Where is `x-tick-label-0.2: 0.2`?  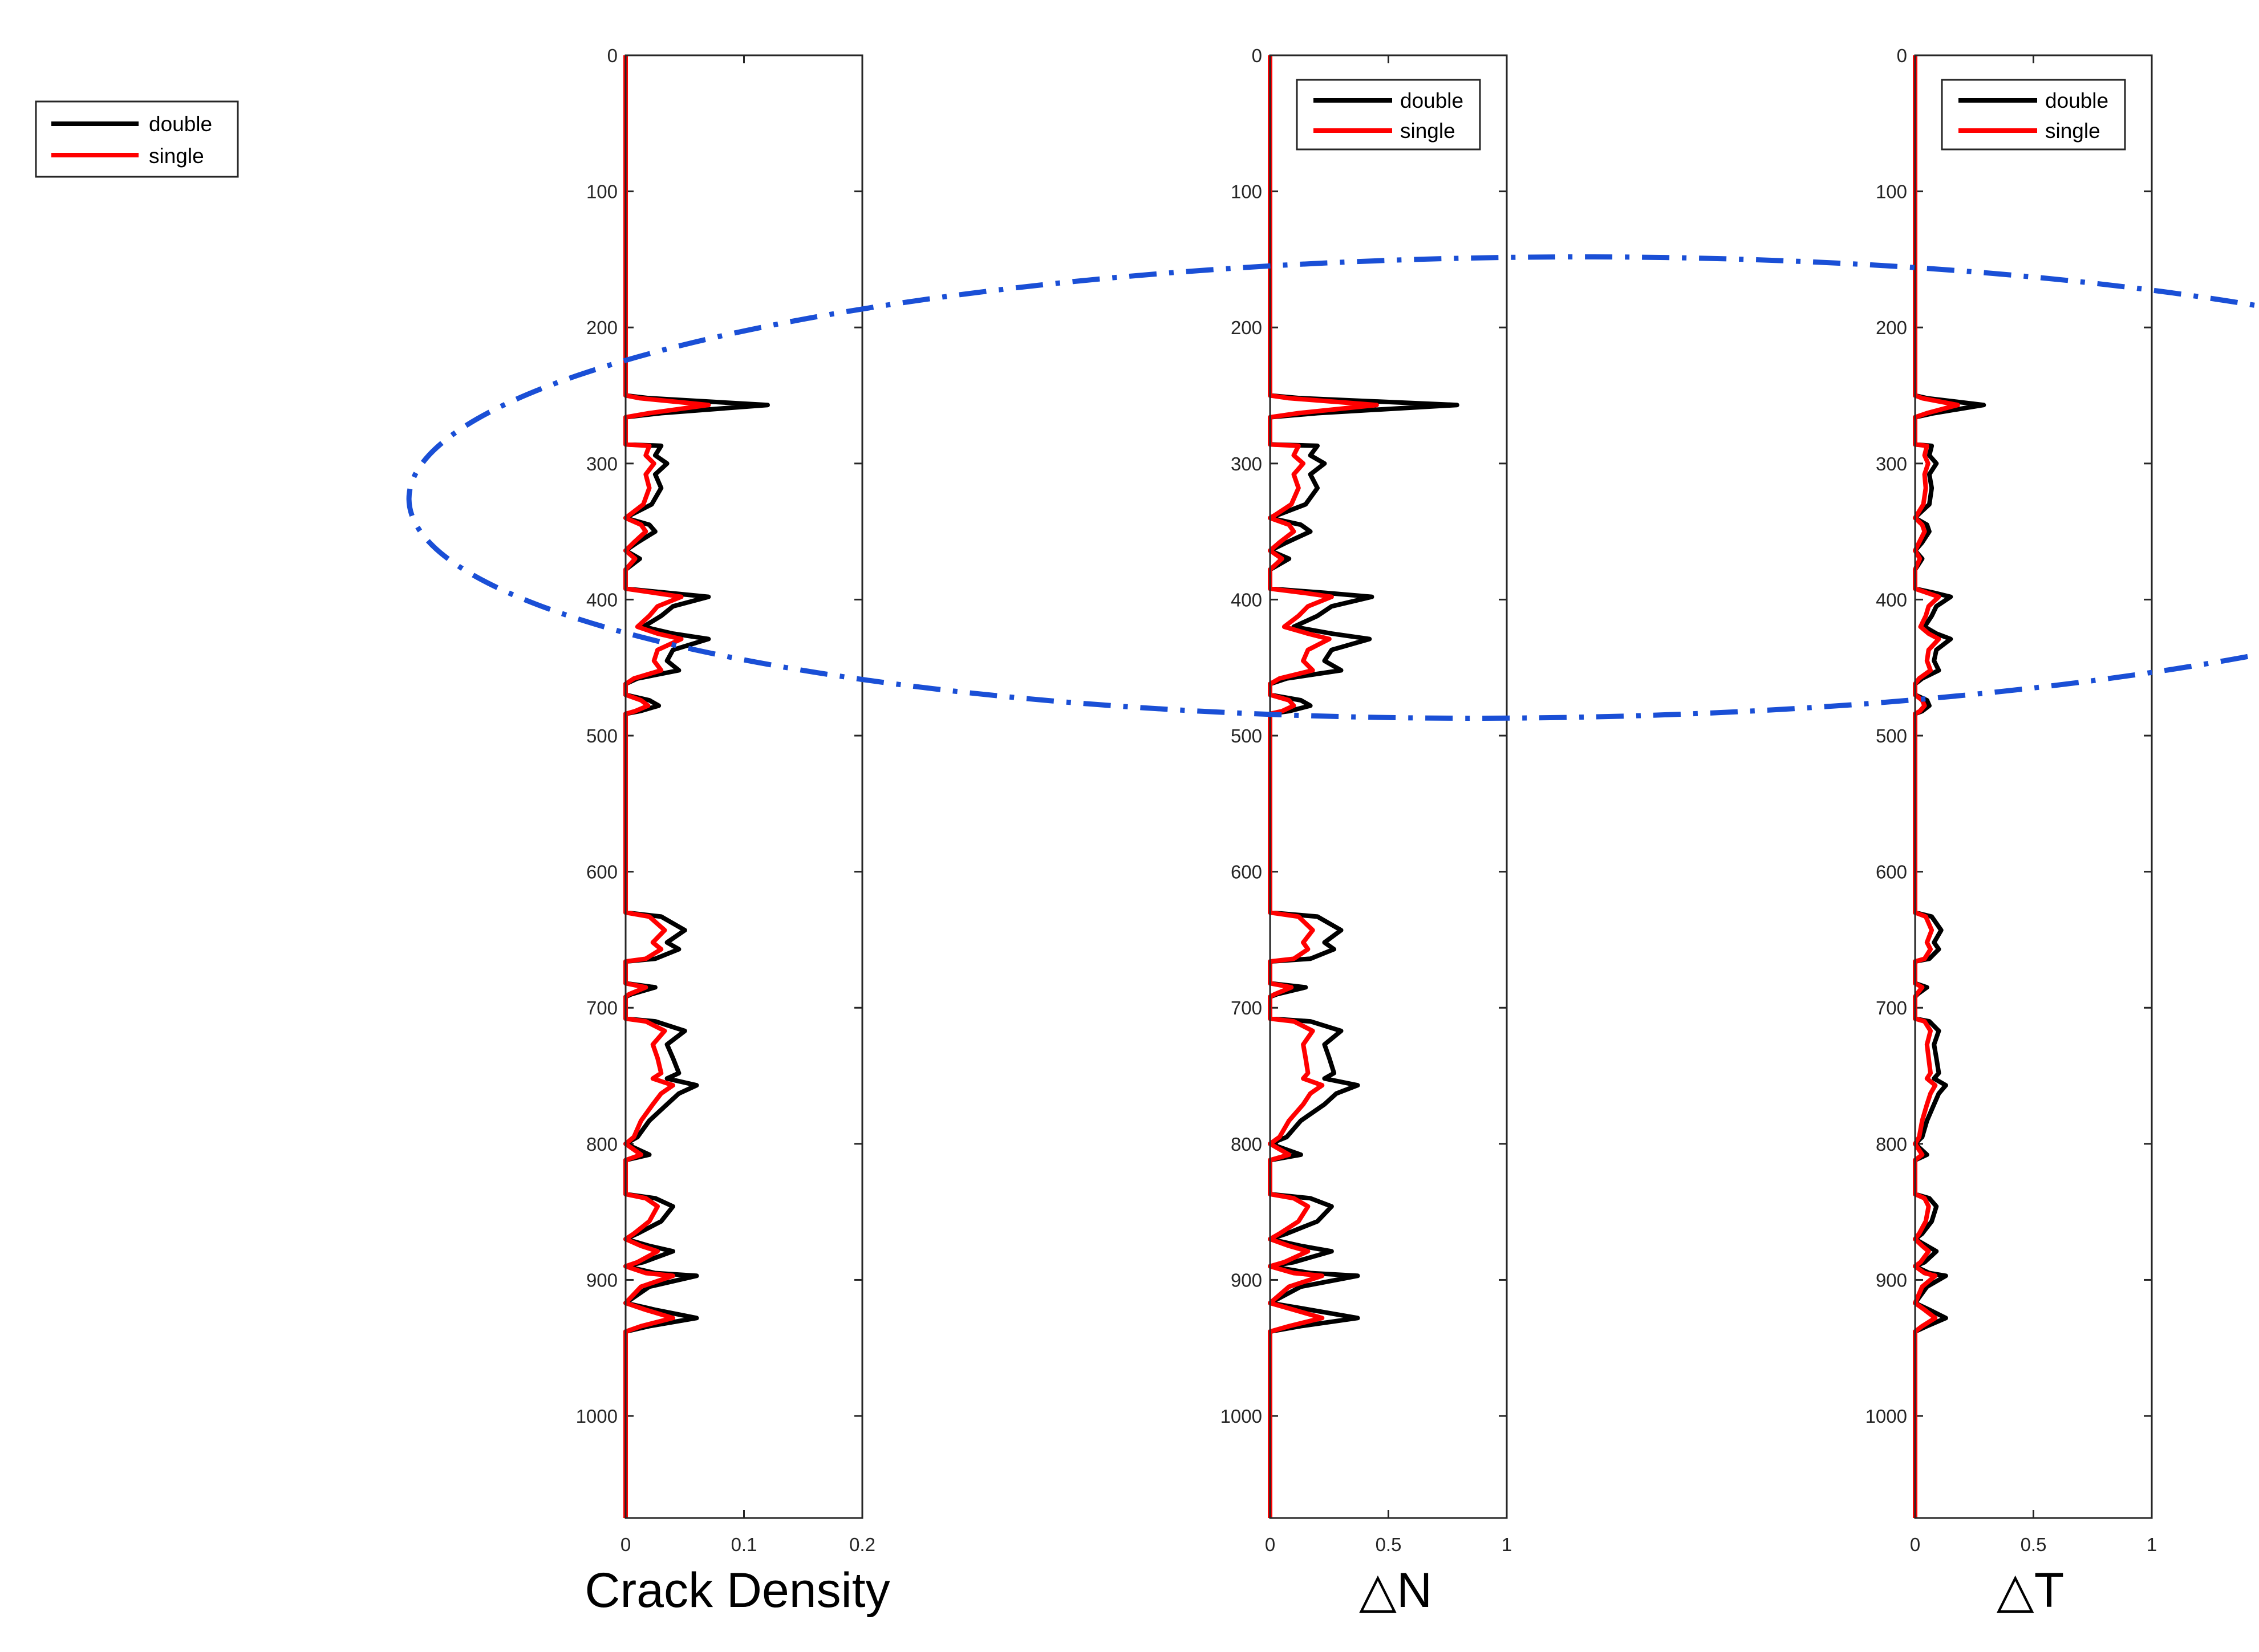
x-tick-label-0.2: 0.2 is located at coordinates (862, 1544).